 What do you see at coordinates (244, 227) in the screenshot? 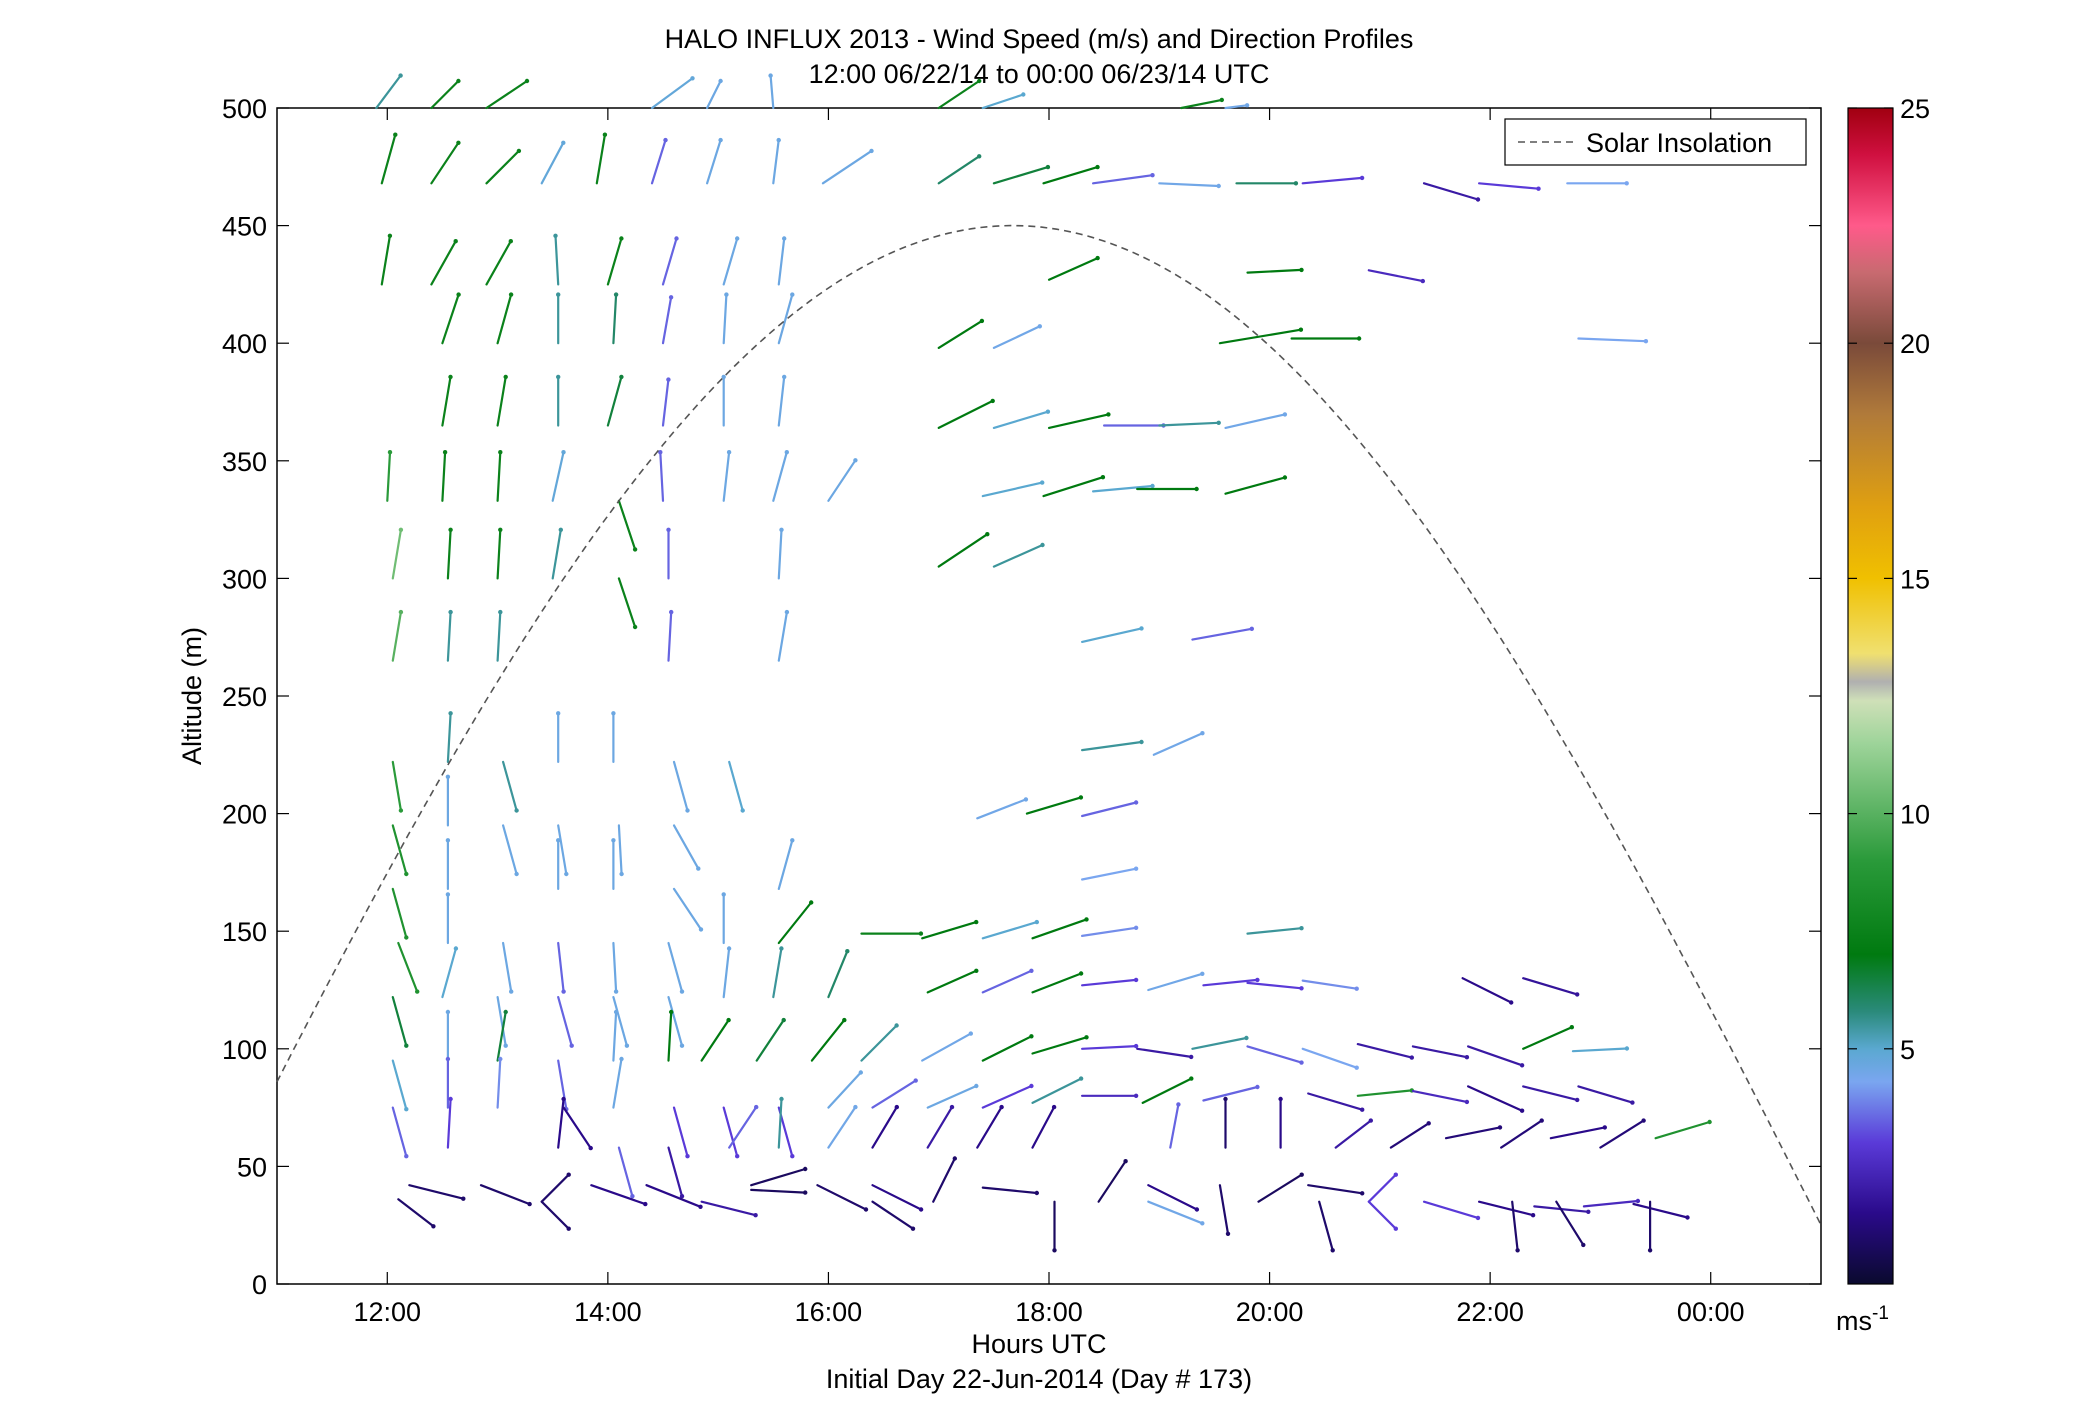
I see `y-tick-label: 450` at bounding box center [244, 227].